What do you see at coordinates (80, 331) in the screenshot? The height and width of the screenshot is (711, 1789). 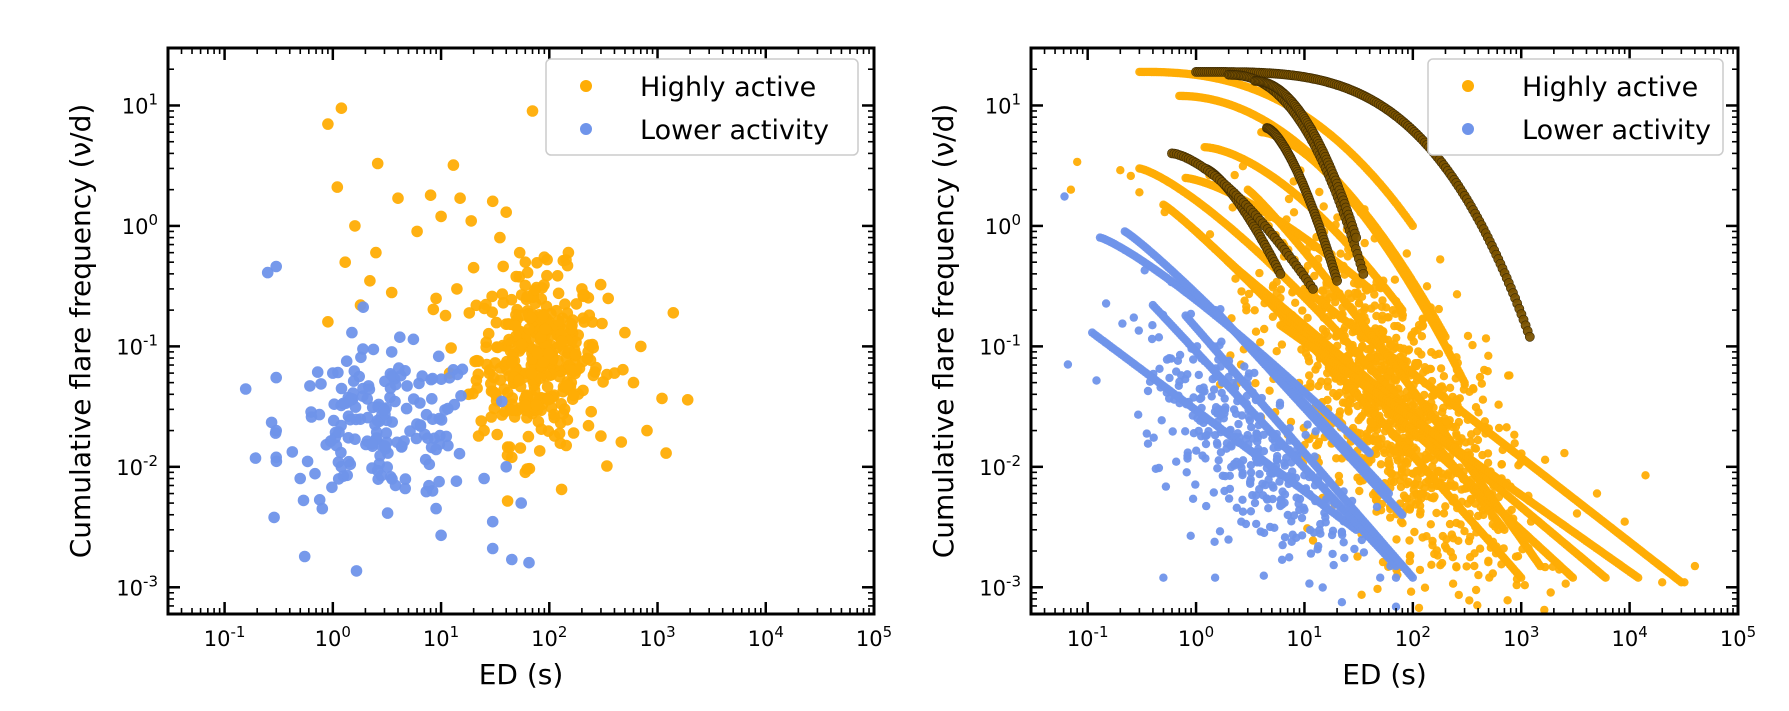 I see `y-axis-label: Cumulative flare frequency (ν/d)` at bounding box center [80, 331].